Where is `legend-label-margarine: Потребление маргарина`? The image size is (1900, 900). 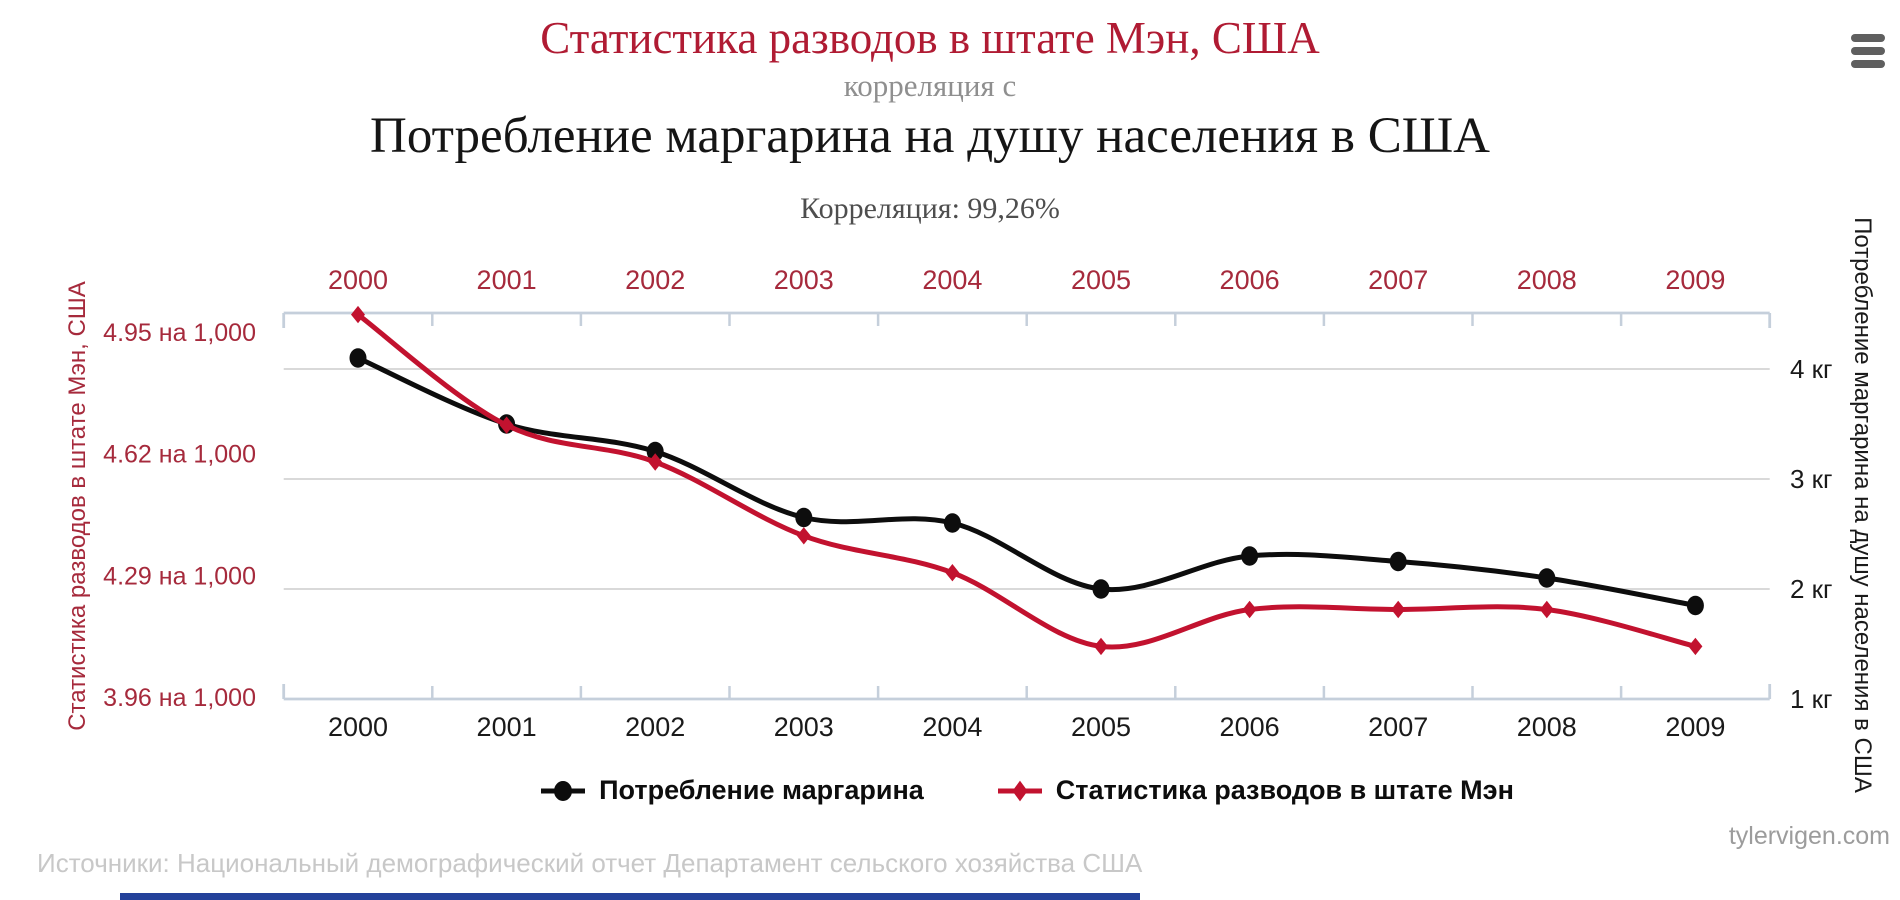
legend-label-margarine: Потребление маргарина is located at coordinates (761, 790).